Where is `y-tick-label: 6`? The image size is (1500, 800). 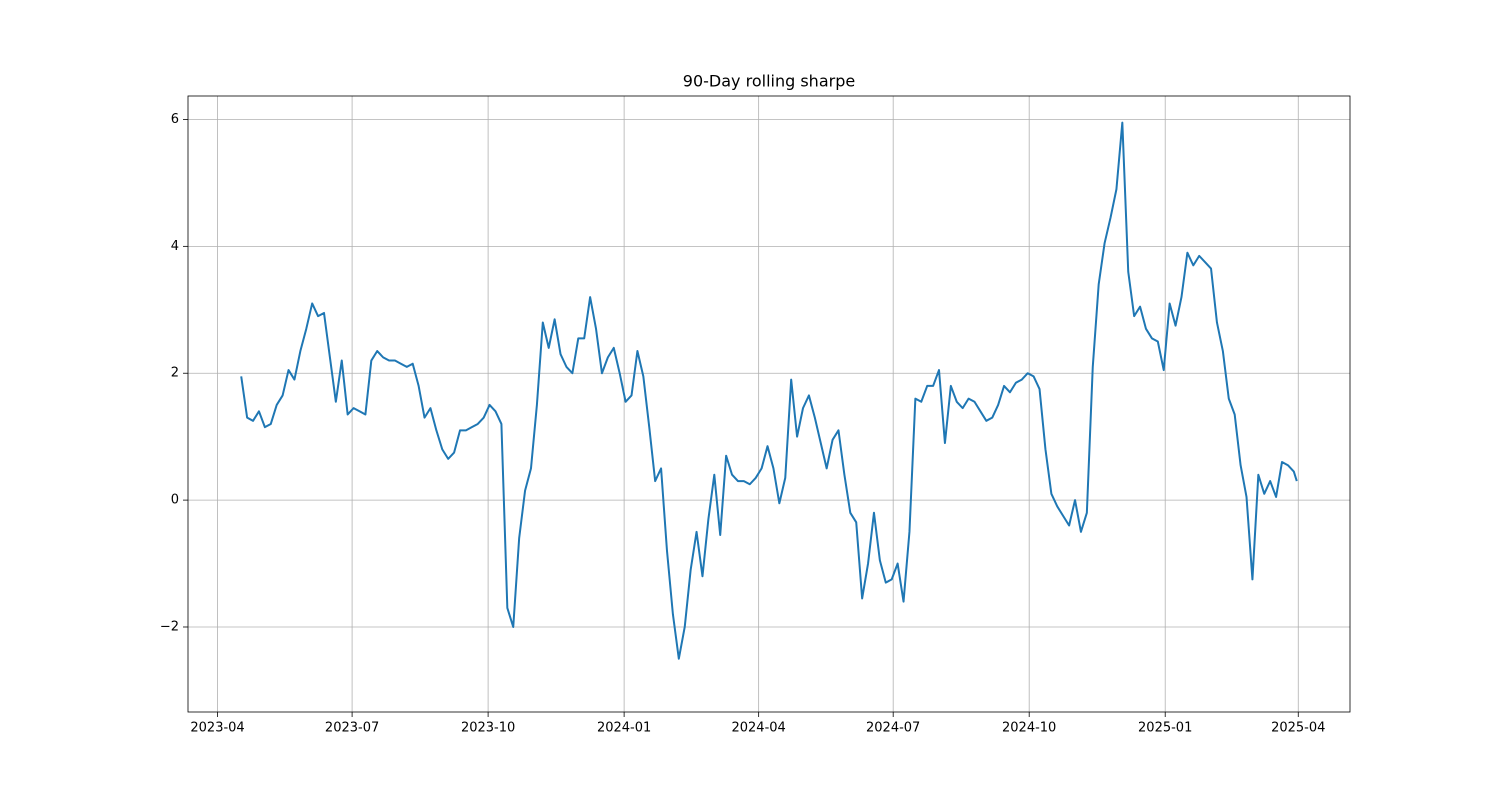 y-tick-label: 6 is located at coordinates (175, 119).